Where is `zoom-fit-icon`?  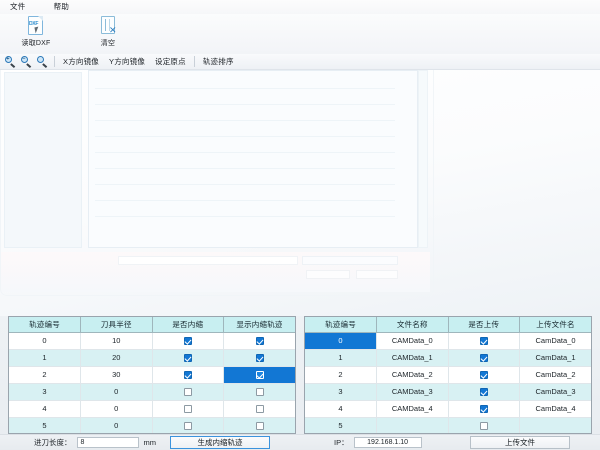 zoom-fit-icon is located at coordinates (43, 62).